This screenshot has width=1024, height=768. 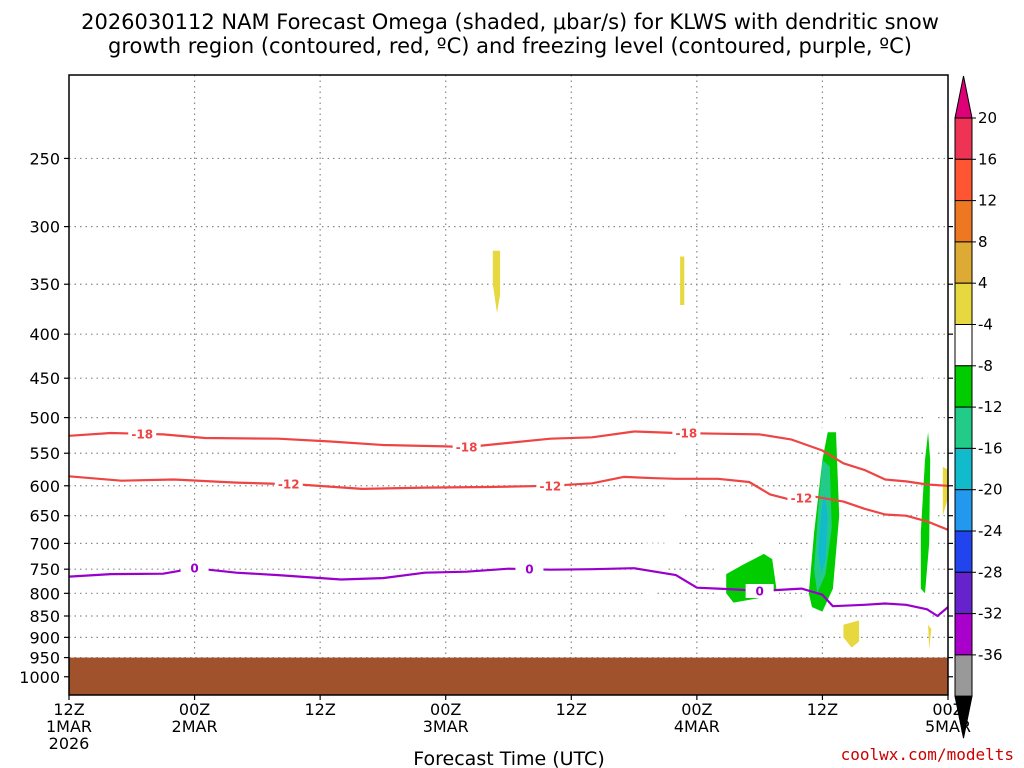 I want to click on y-tick-label: 850, so click(x=44, y=616).